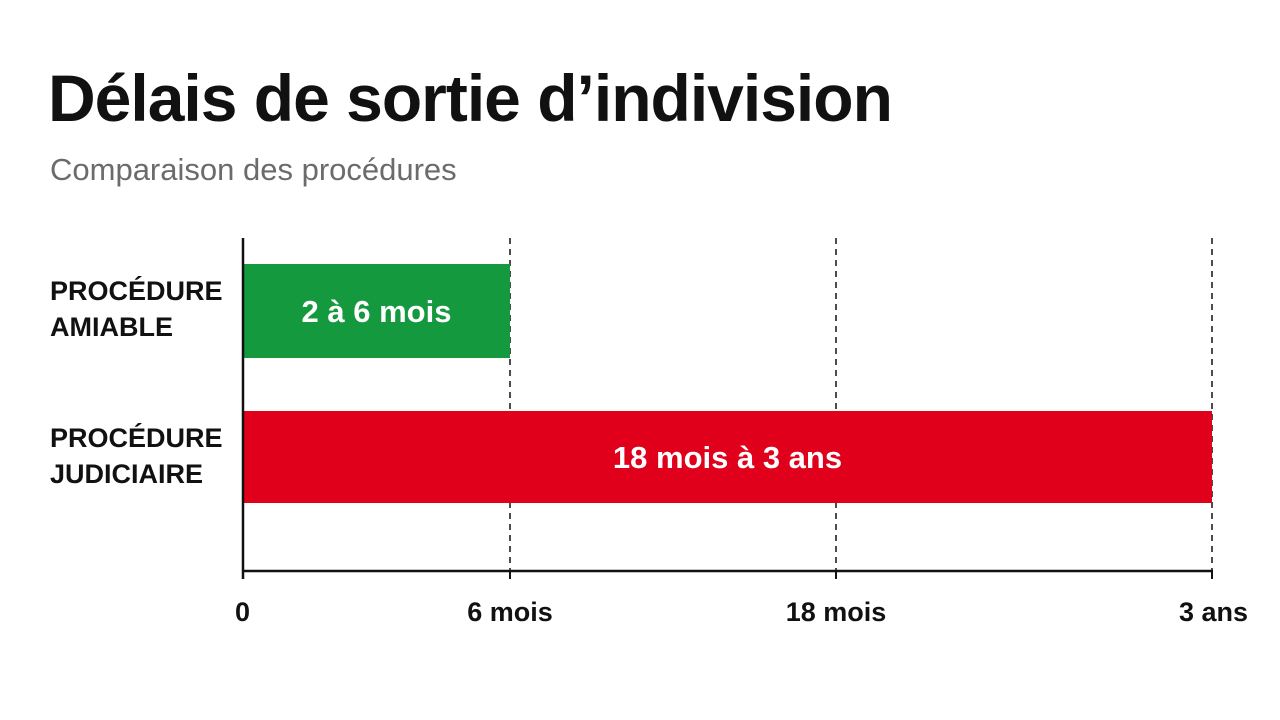 The width and height of the screenshot is (1280, 720). What do you see at coordinates (111, 327) in the screenshot?
I see `category-label-line: AMIABLE` at bounding box center [111, 327].